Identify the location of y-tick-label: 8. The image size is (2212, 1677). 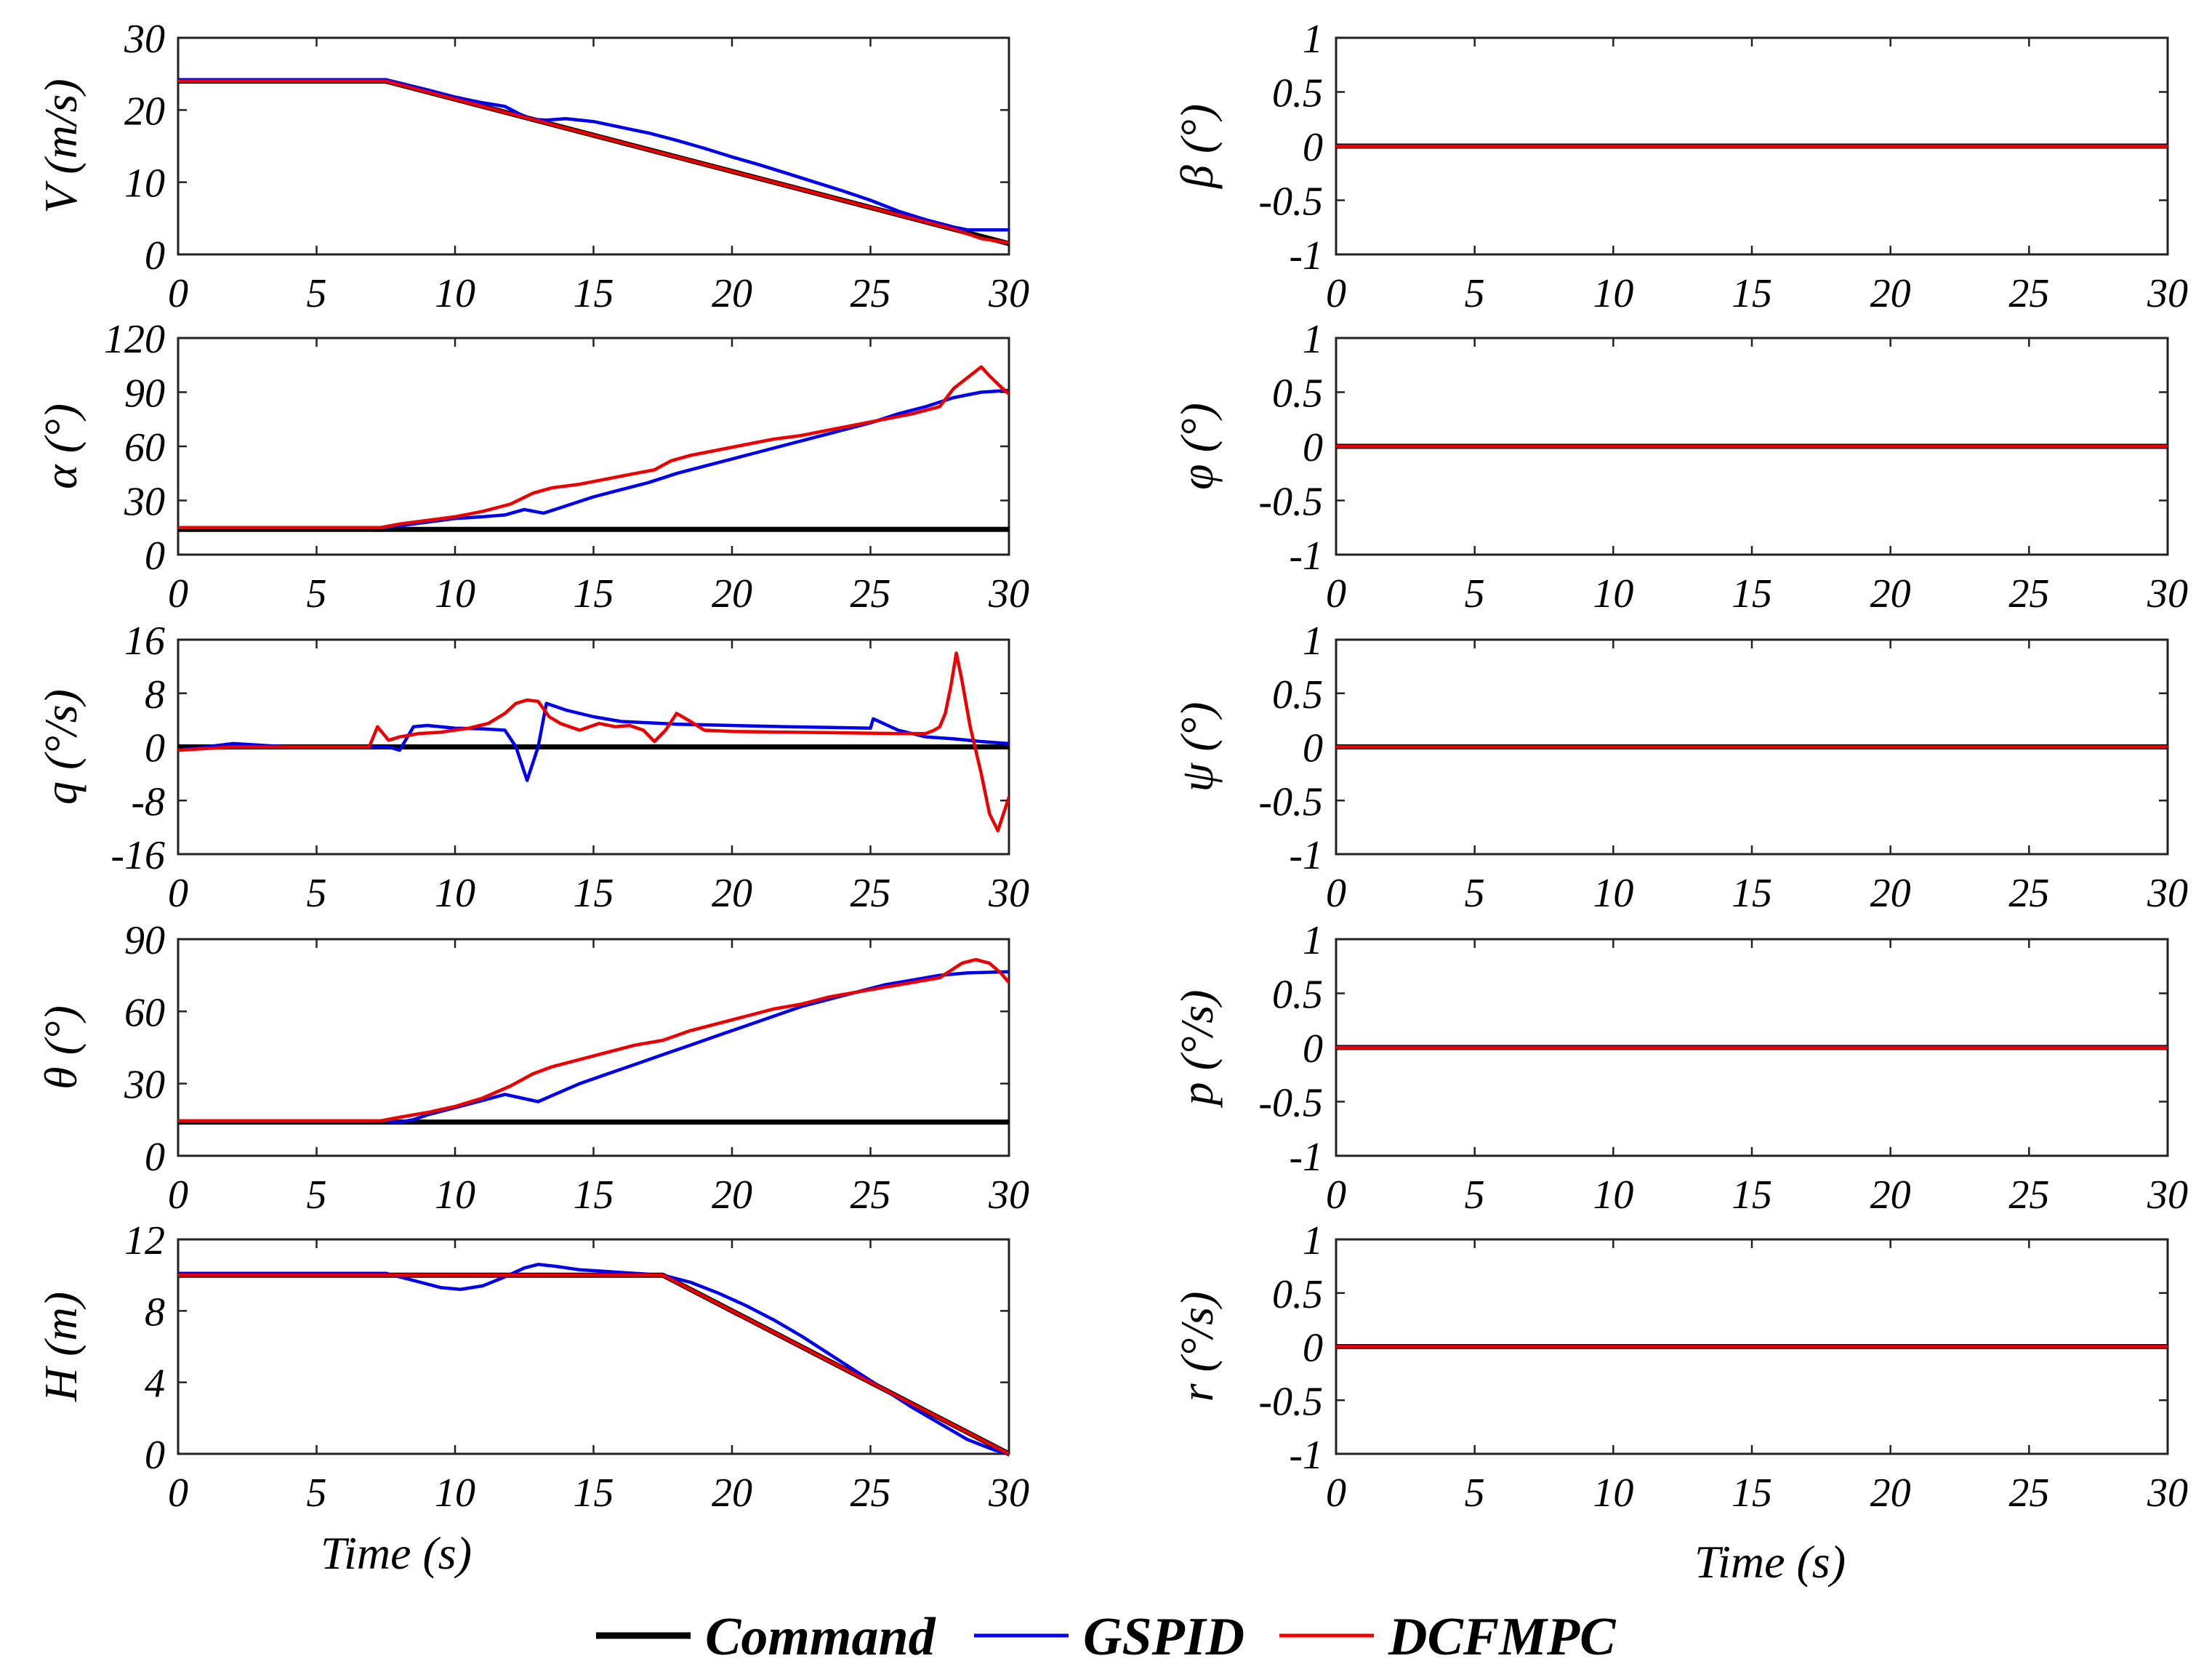
(155, 1312).